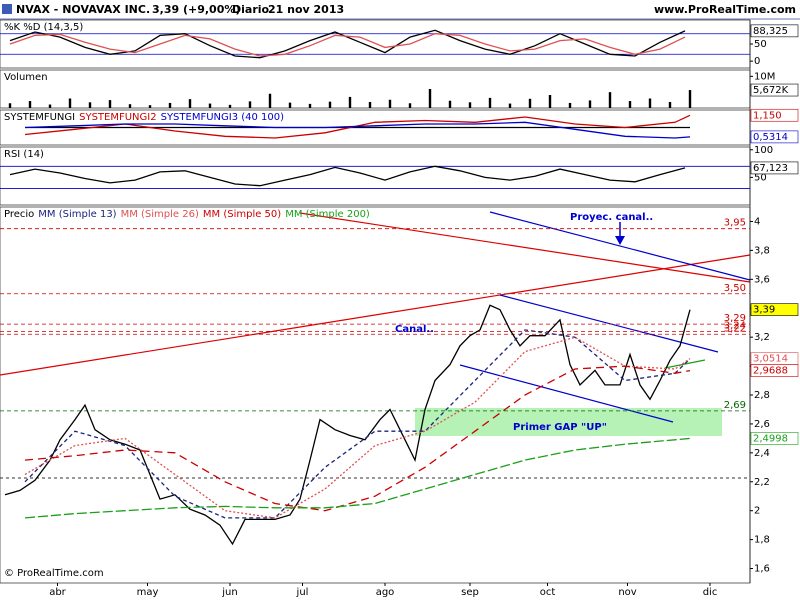 This screenshot has height=600, width=800. What do you see at coordinates (54, 573) in the screenshot?
I see `footer: © ProRealTime.com` at bounding box center [54, 573].